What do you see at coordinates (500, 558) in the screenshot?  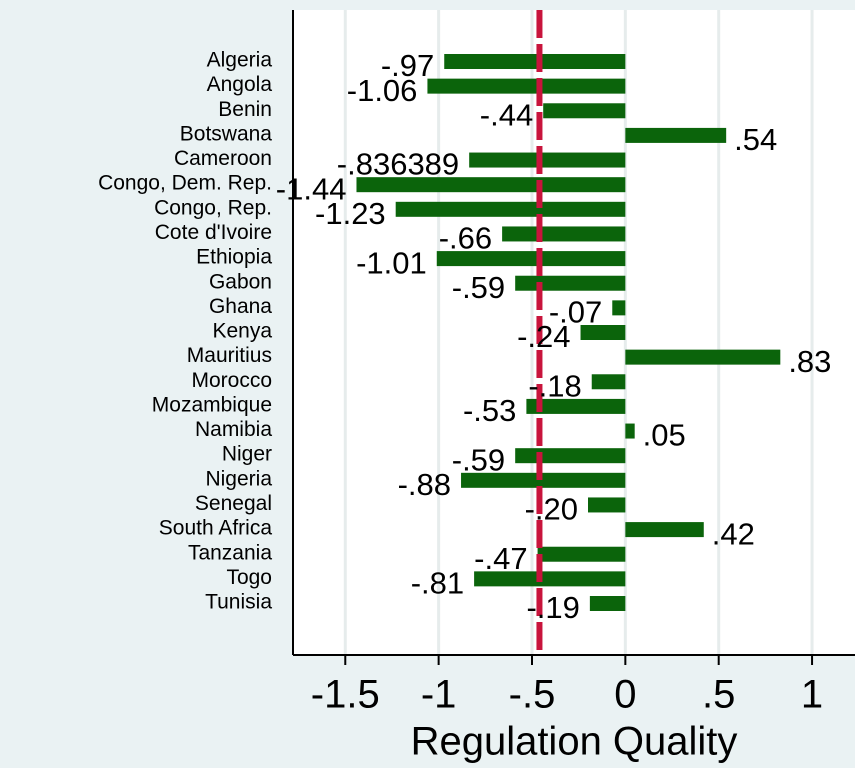 I see `value-label: -.47` at bounding box center [500, 558].